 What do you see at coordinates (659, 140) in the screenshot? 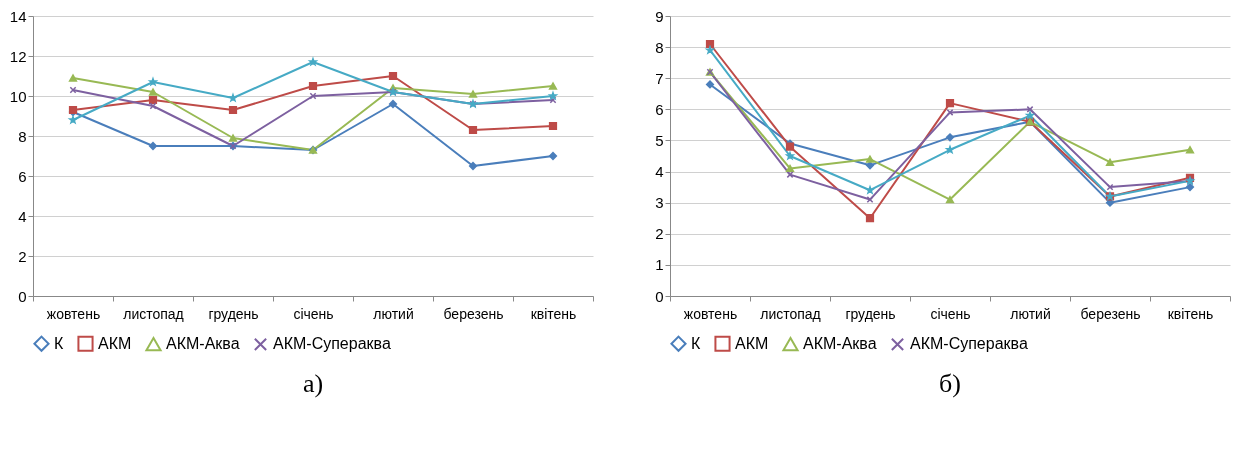
I see `y-tick-label: 5` at bounding box center [659, 140].